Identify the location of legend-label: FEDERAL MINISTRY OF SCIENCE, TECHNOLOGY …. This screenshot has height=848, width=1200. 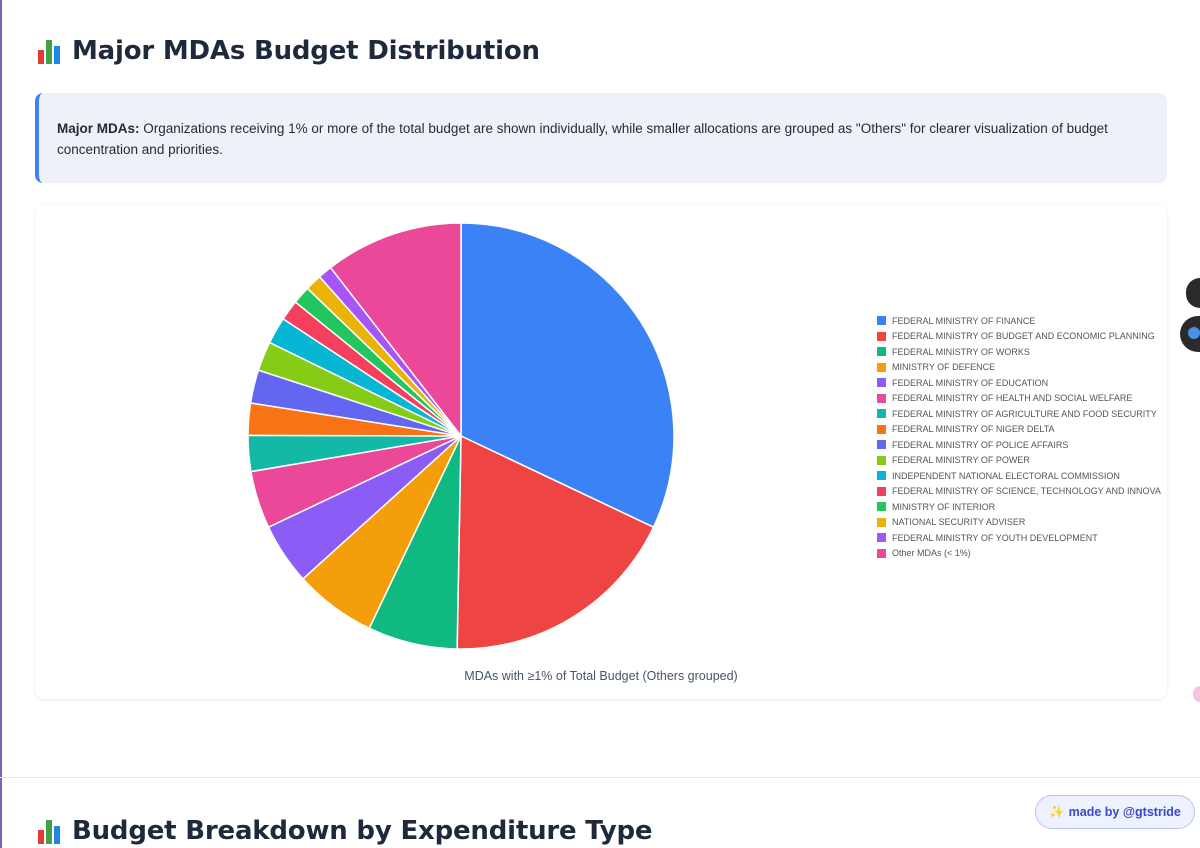
(1026, 491).